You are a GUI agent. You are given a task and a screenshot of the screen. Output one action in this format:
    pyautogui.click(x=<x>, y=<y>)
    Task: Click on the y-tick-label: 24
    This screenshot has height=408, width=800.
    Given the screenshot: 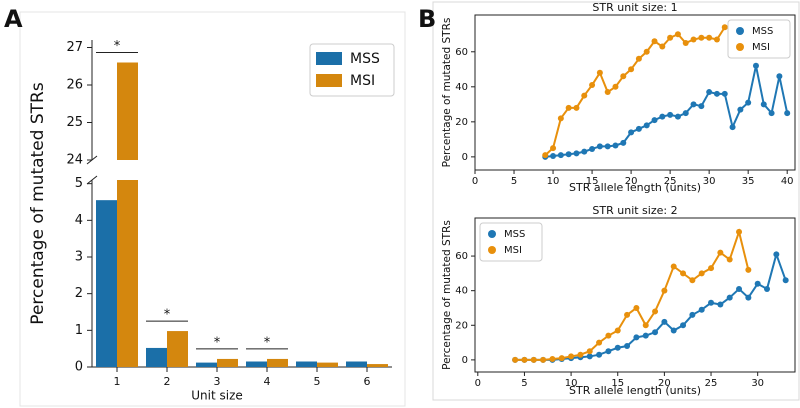 What is the action you would take?
    pyautogui.click(x=74, y=160)
    